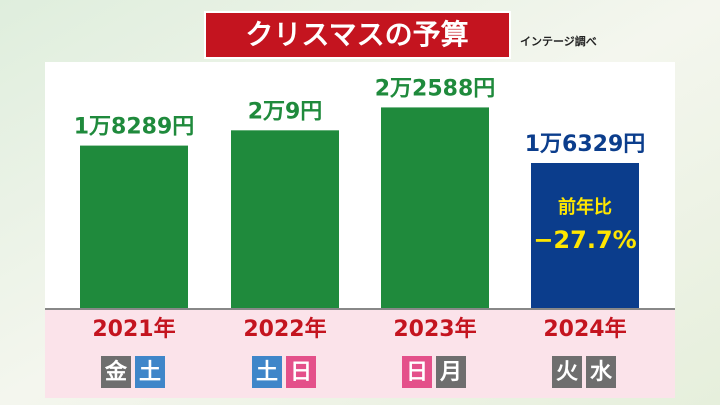 The image size is (720, 409). Describe the element at coordinates (435, 88) in the screenshot. I see `value-label: 2万2588円` at that location.